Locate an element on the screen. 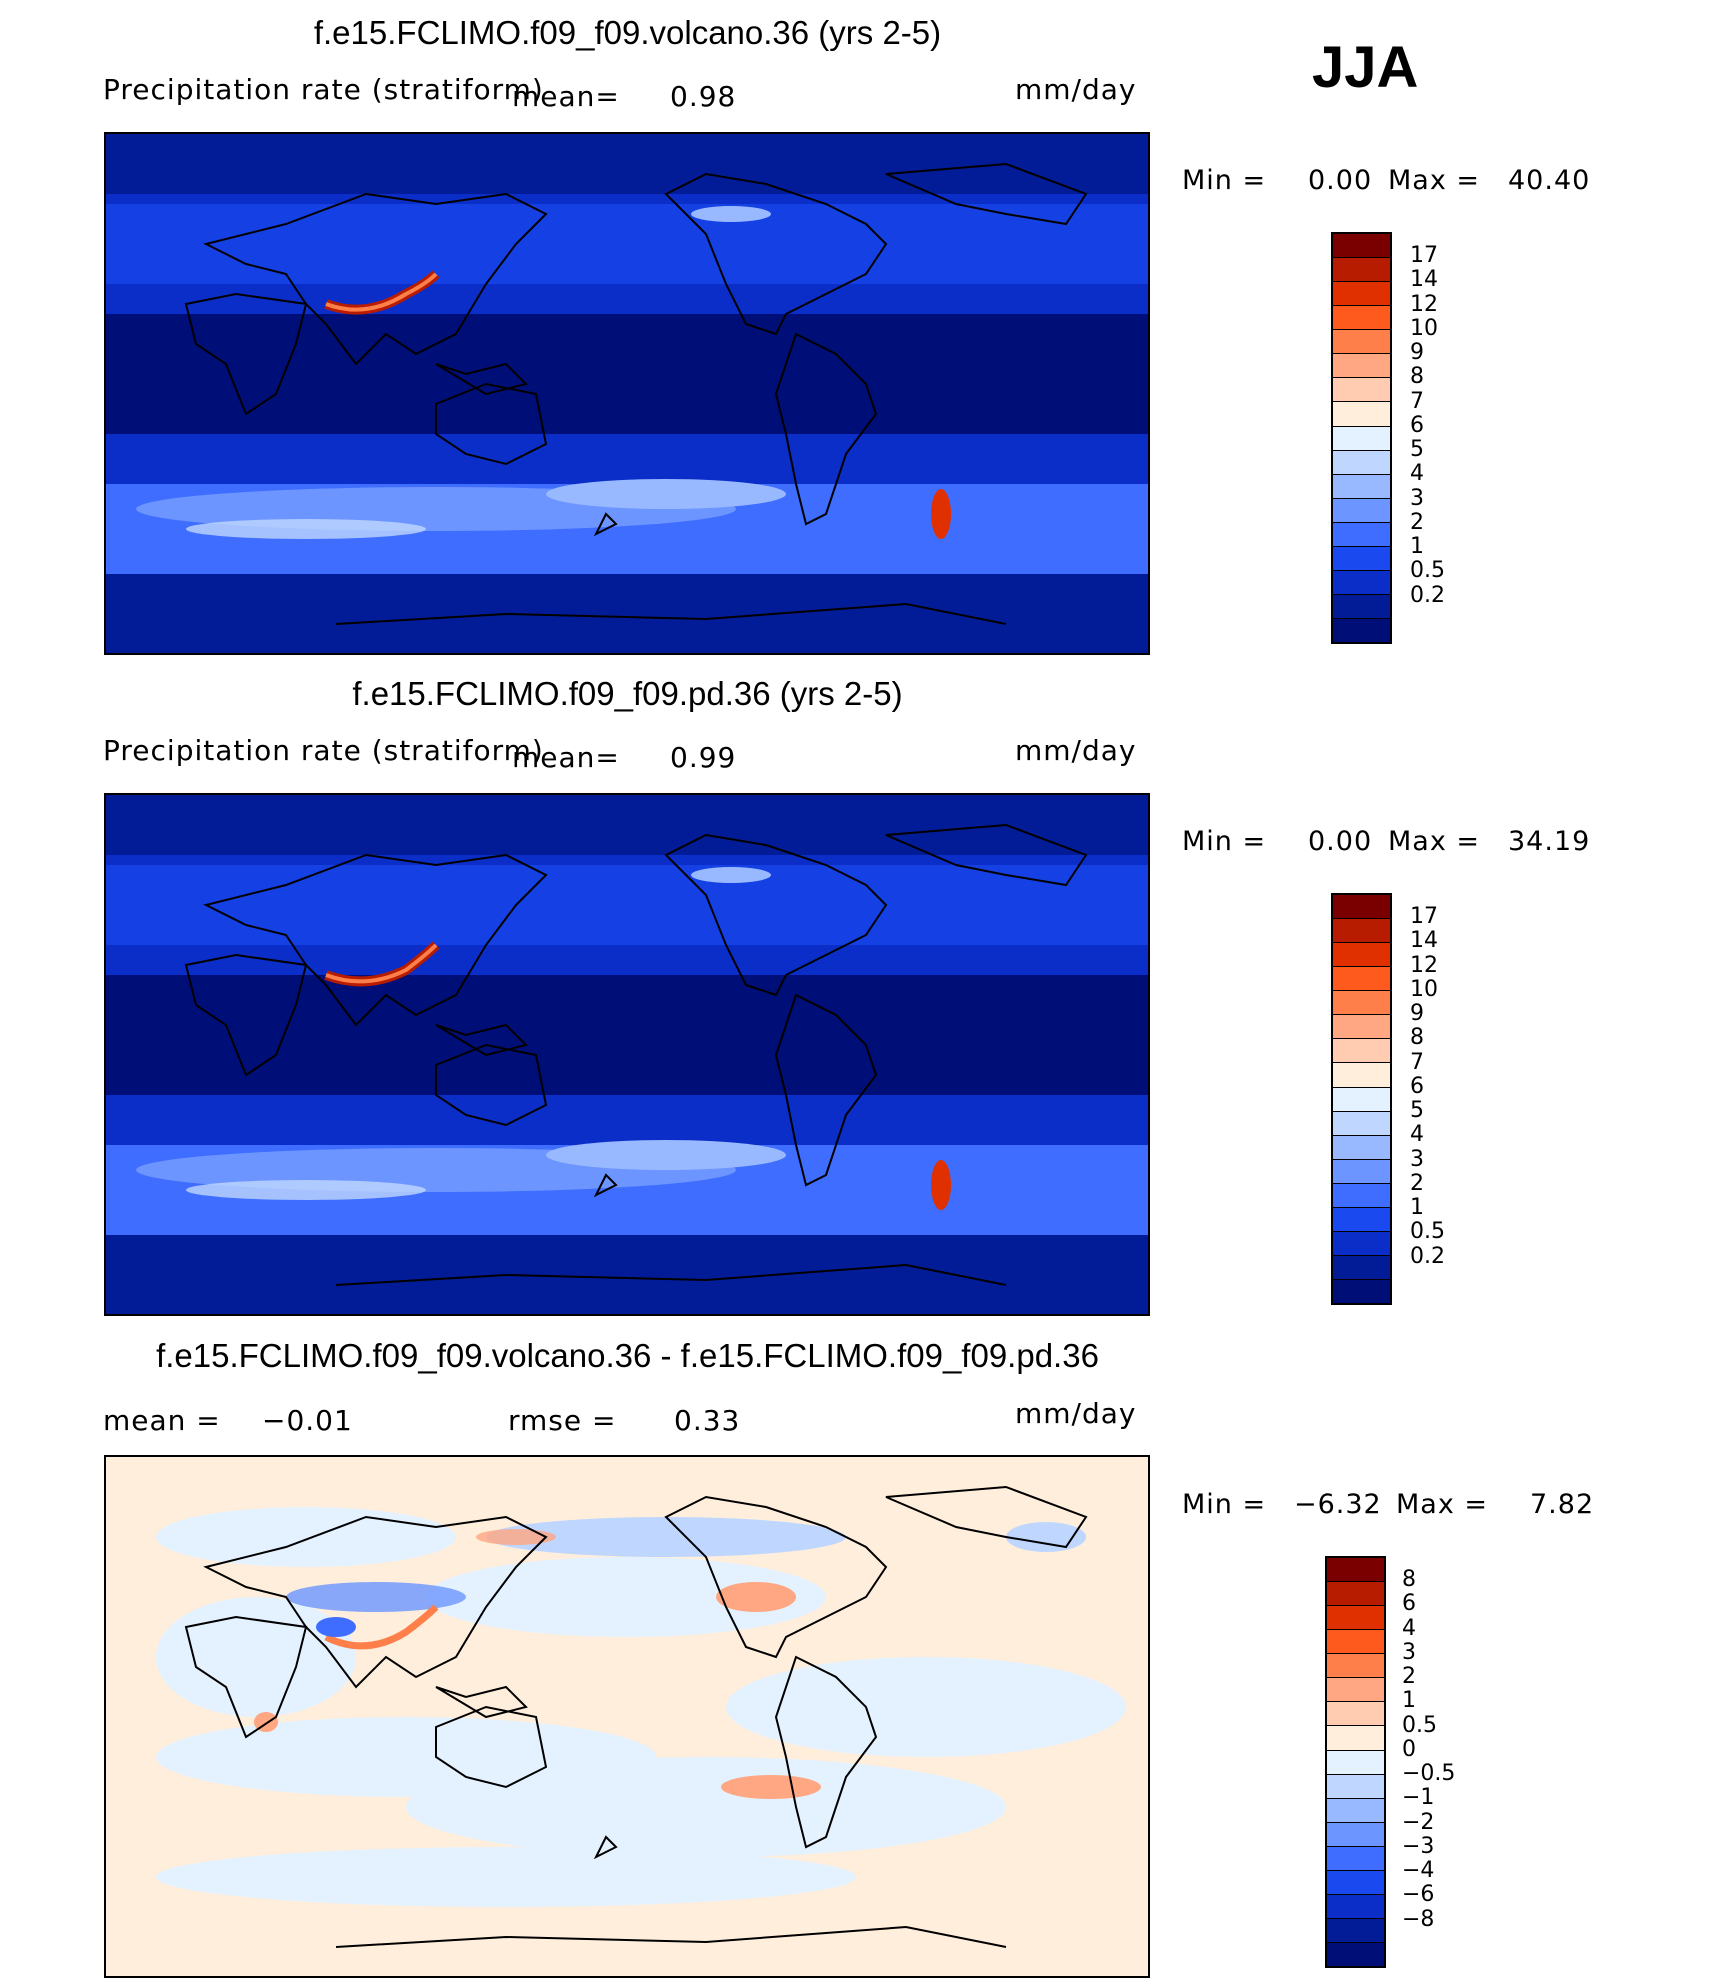  panel-volcano-units: mm/day is located at coordinates (1076, 89).